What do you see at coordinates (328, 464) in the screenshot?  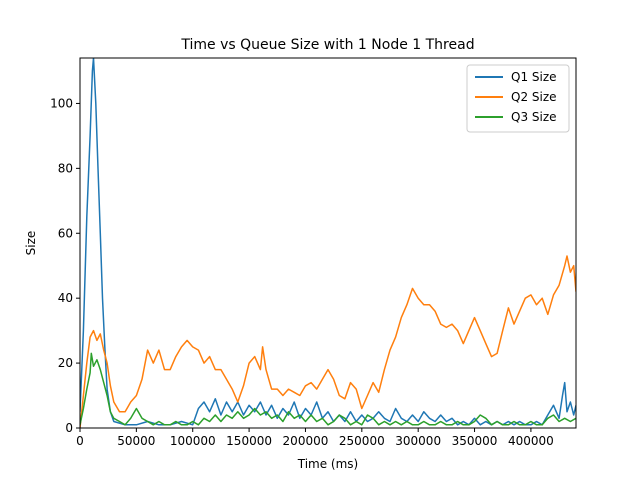 I see `x-axis-label: Time (ms)` at bounding box center [328, 464].